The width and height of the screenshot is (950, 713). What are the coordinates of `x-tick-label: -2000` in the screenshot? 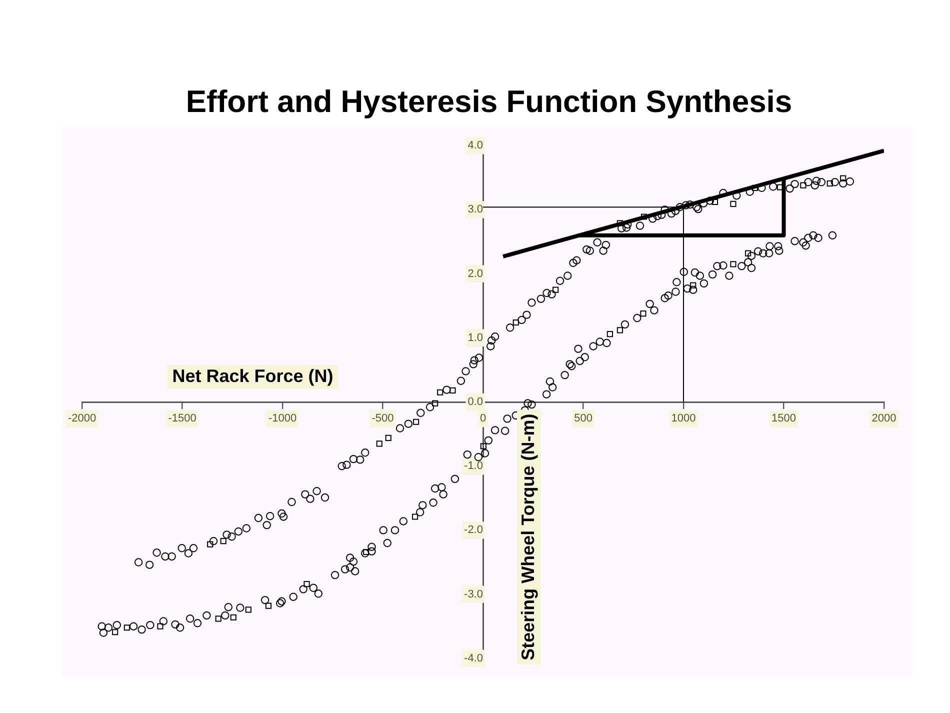 It's located at (82, 418).